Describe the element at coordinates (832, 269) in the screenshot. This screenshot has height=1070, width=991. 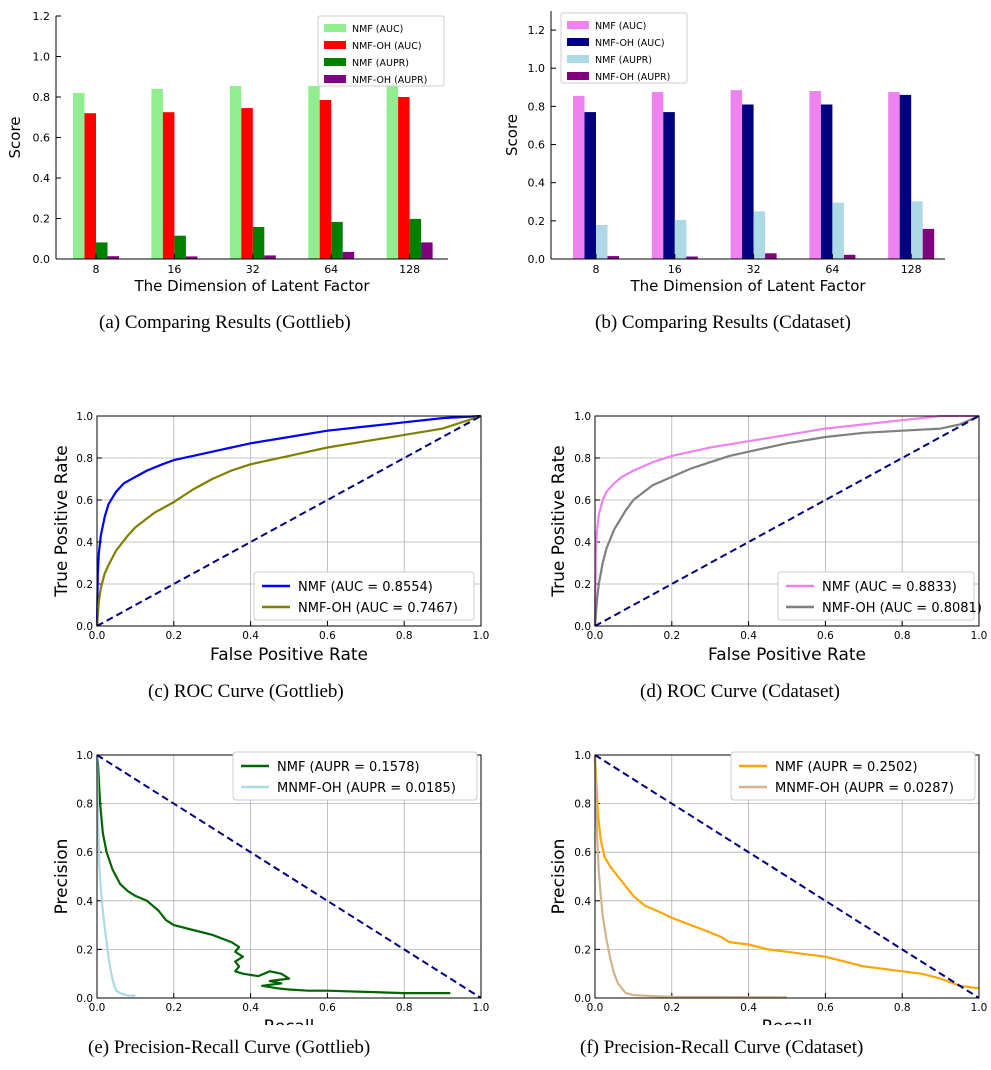
I see `x-tick-label: 64` at that location.